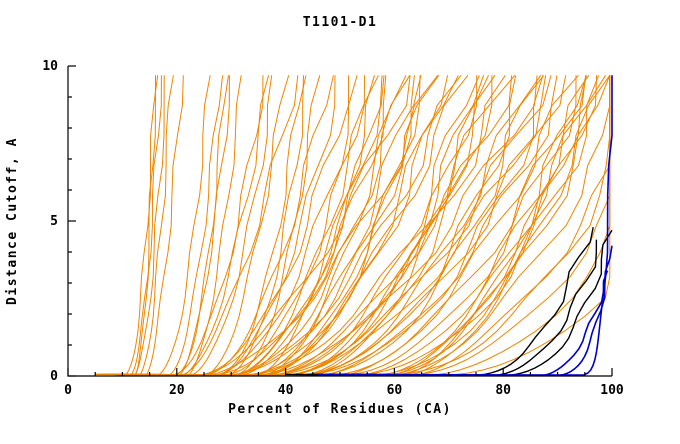  I want to click on y-tick-label: 10, so click(50, 66).